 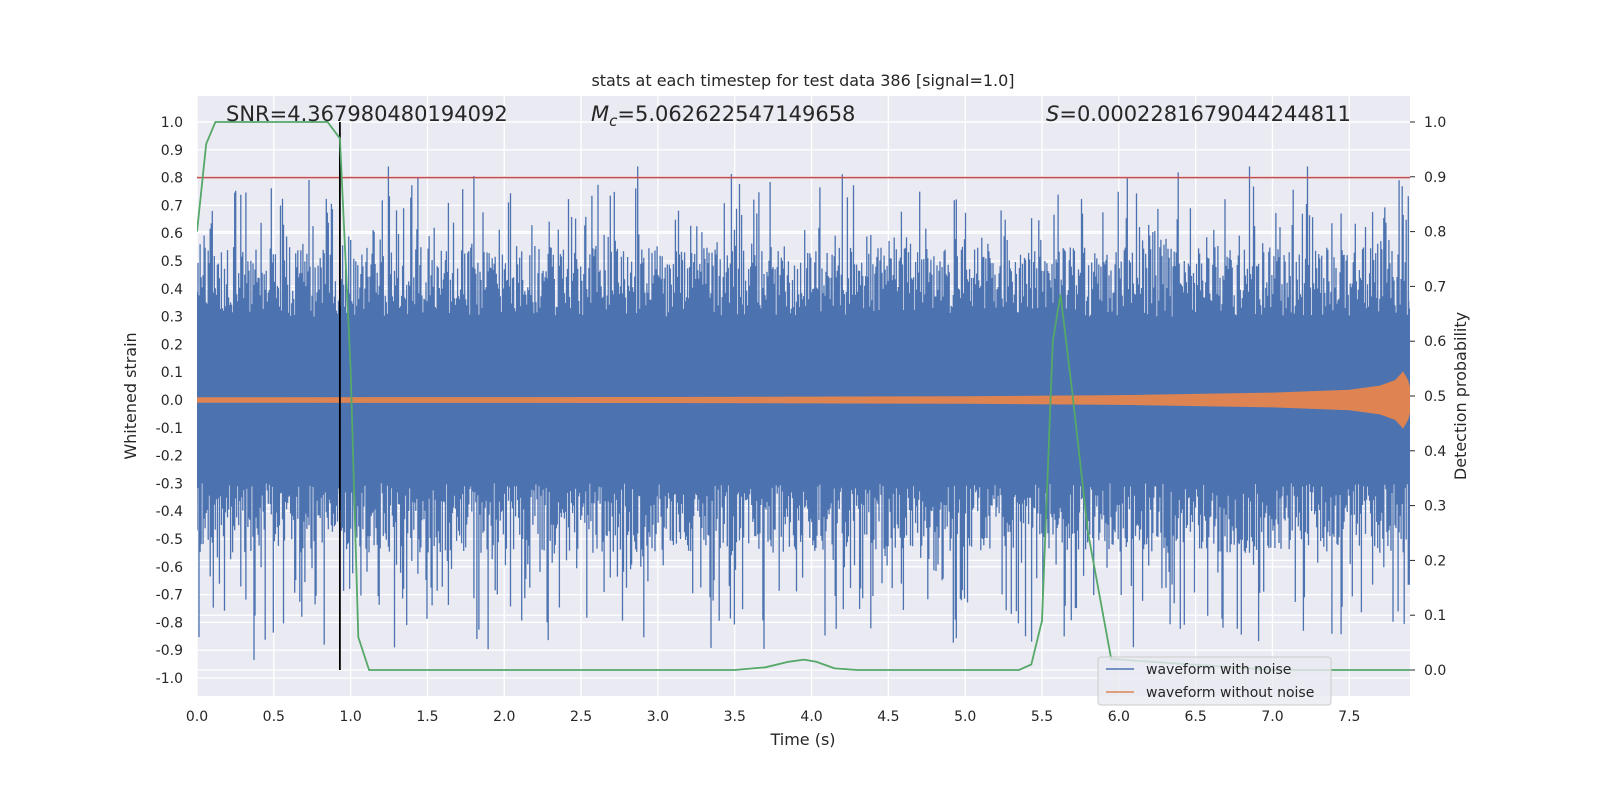 What do you see at coordinates (172, 179) in the screenshot?
I see `y-tick-label-left: 0.8` at bounding box center [172, 179].